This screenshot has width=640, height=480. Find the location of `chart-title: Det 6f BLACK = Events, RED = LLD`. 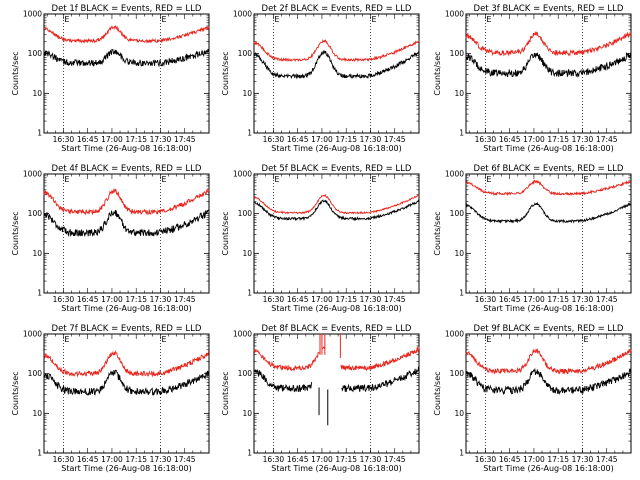

chart-title: Det 6f BLACK = Events, RED = LLD is located at coordinates (549, 169).